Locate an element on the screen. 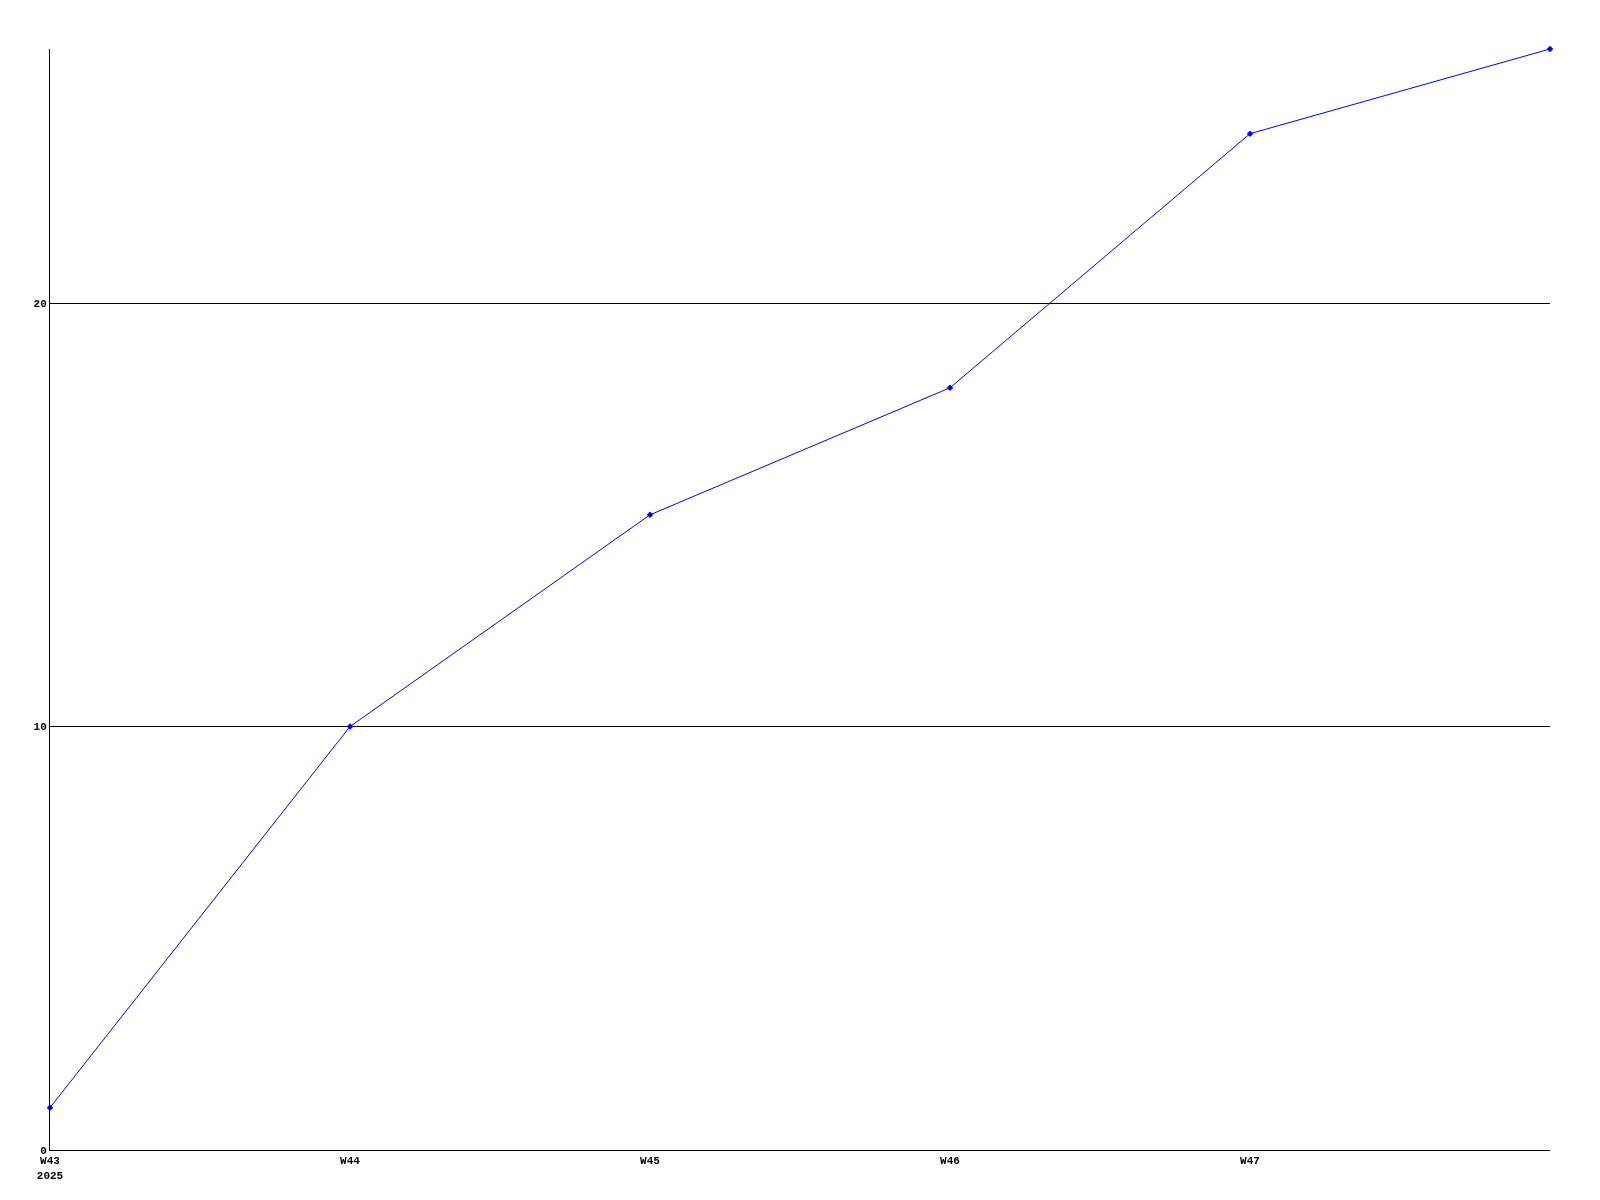  y-tick-label: 0 is located at coordinates (43, 1150).